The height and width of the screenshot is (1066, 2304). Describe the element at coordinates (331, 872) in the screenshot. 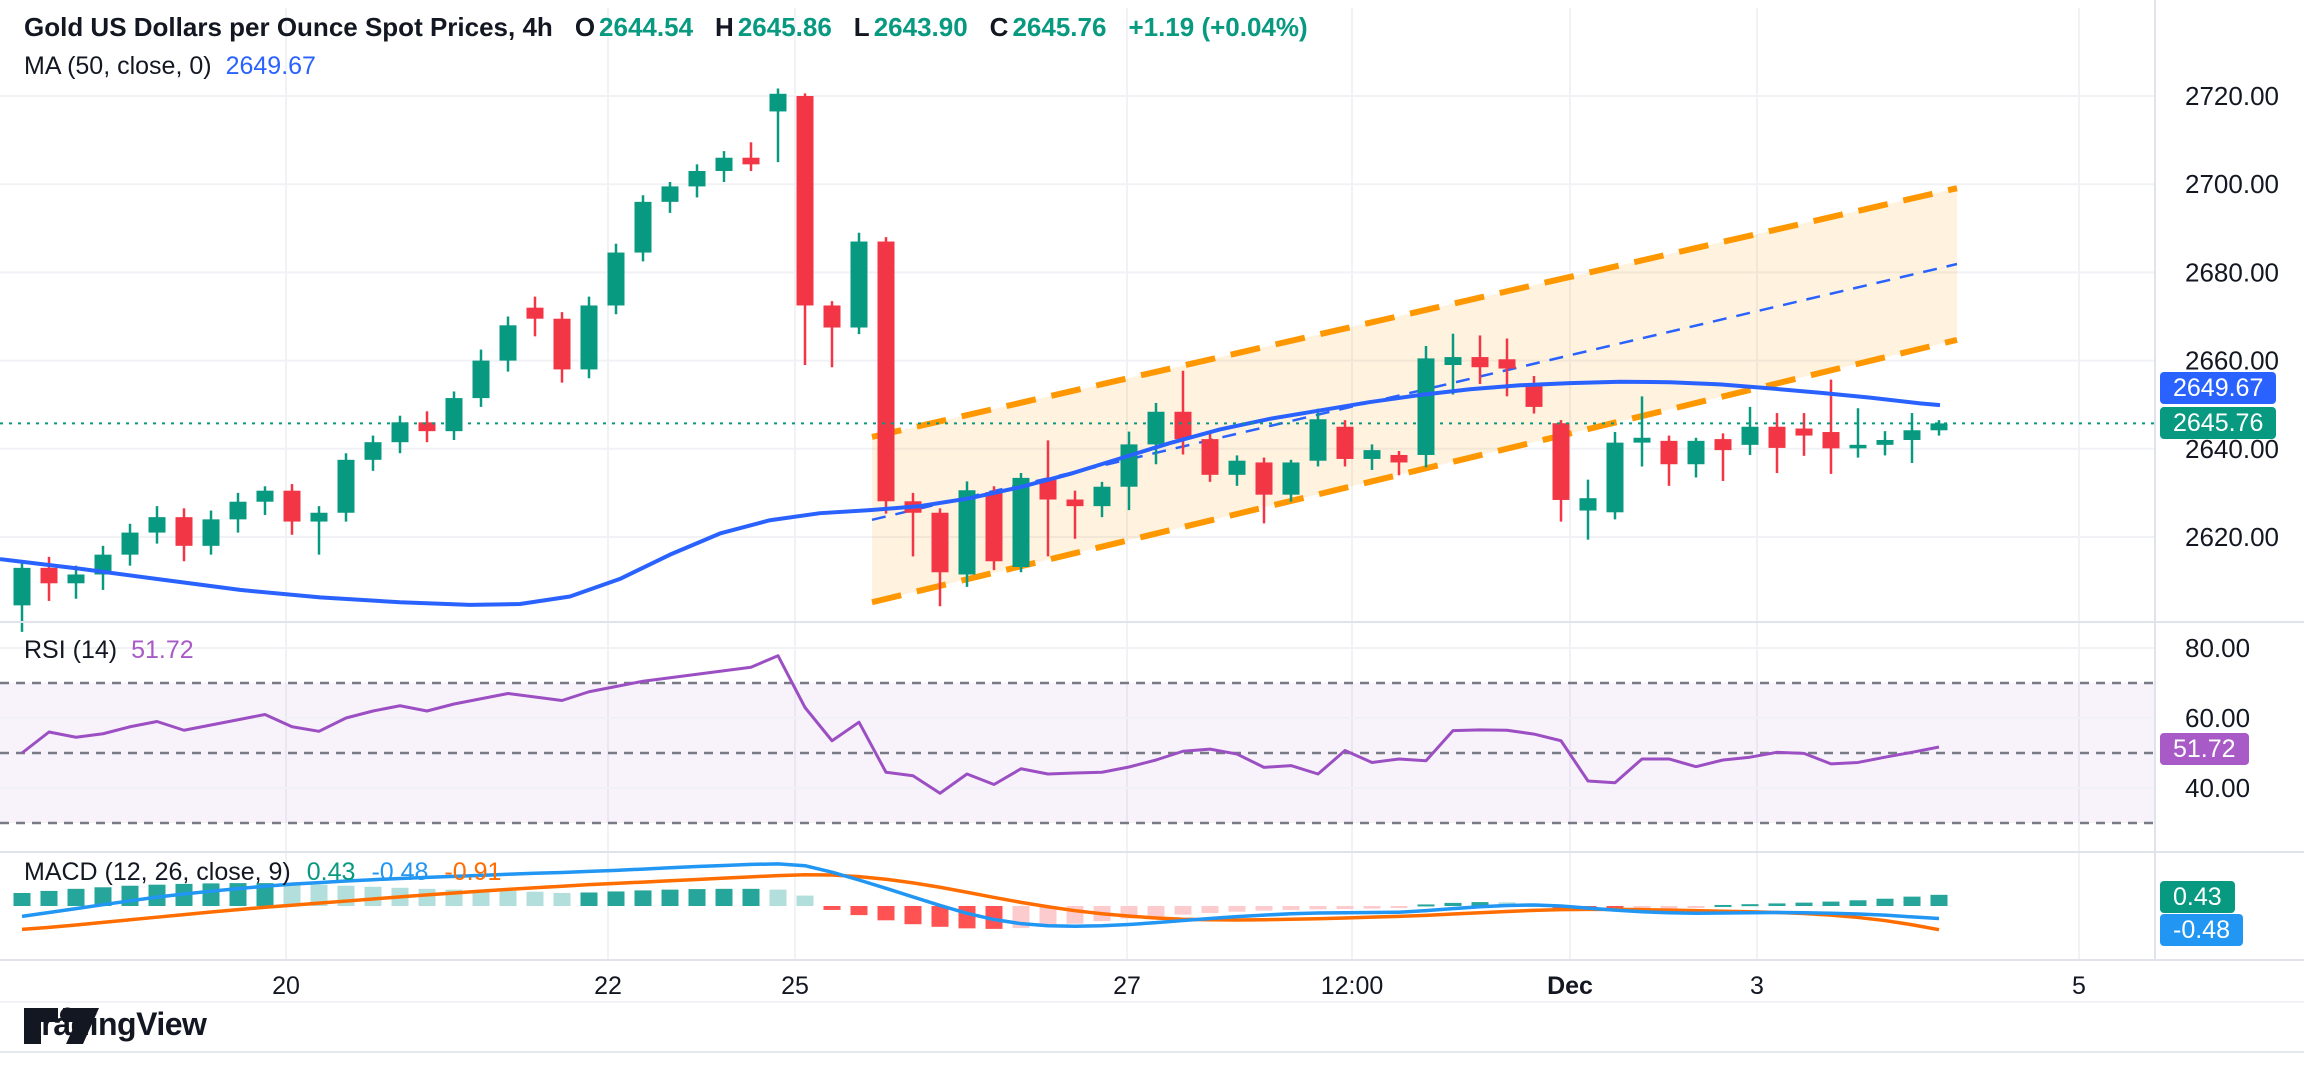

I see `macd-hist-value: 0.43` at that location.